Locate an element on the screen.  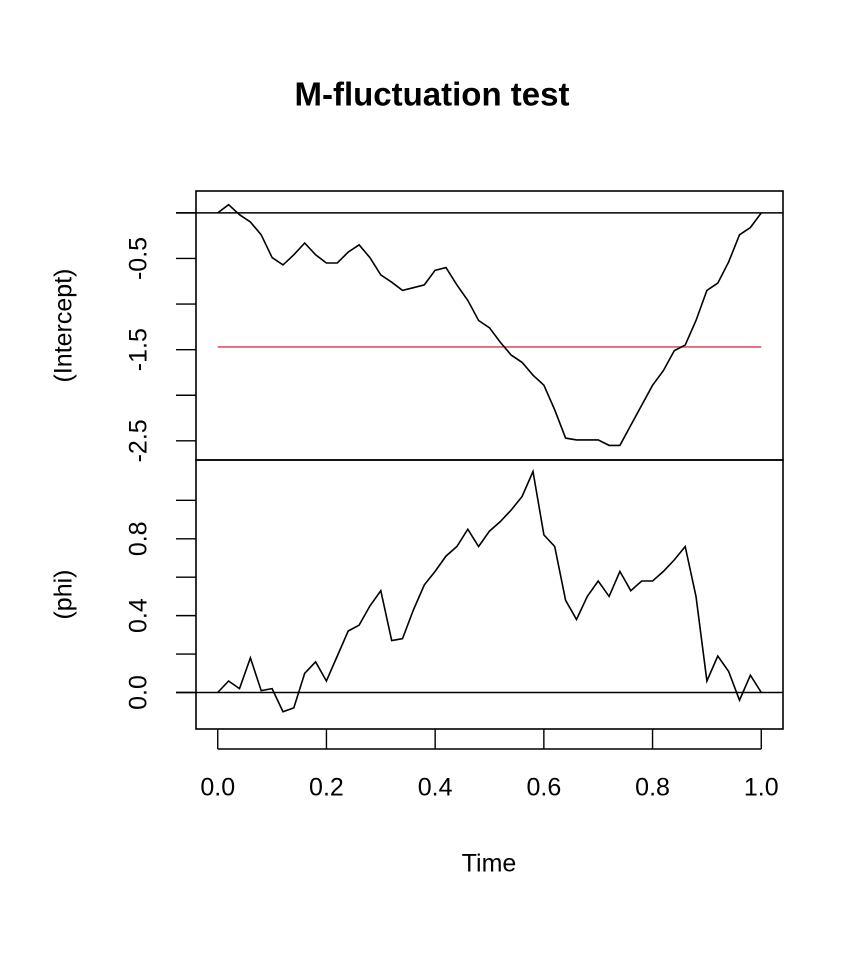
y-axis-label: (Intercept) is located at coordinates (64, 326).